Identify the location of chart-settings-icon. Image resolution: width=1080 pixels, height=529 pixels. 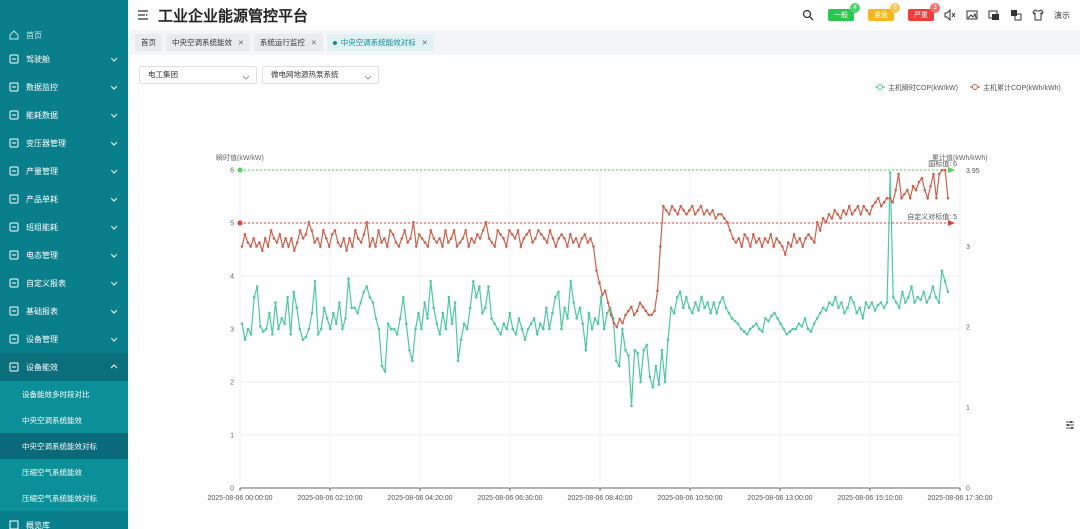
(1070, 425).